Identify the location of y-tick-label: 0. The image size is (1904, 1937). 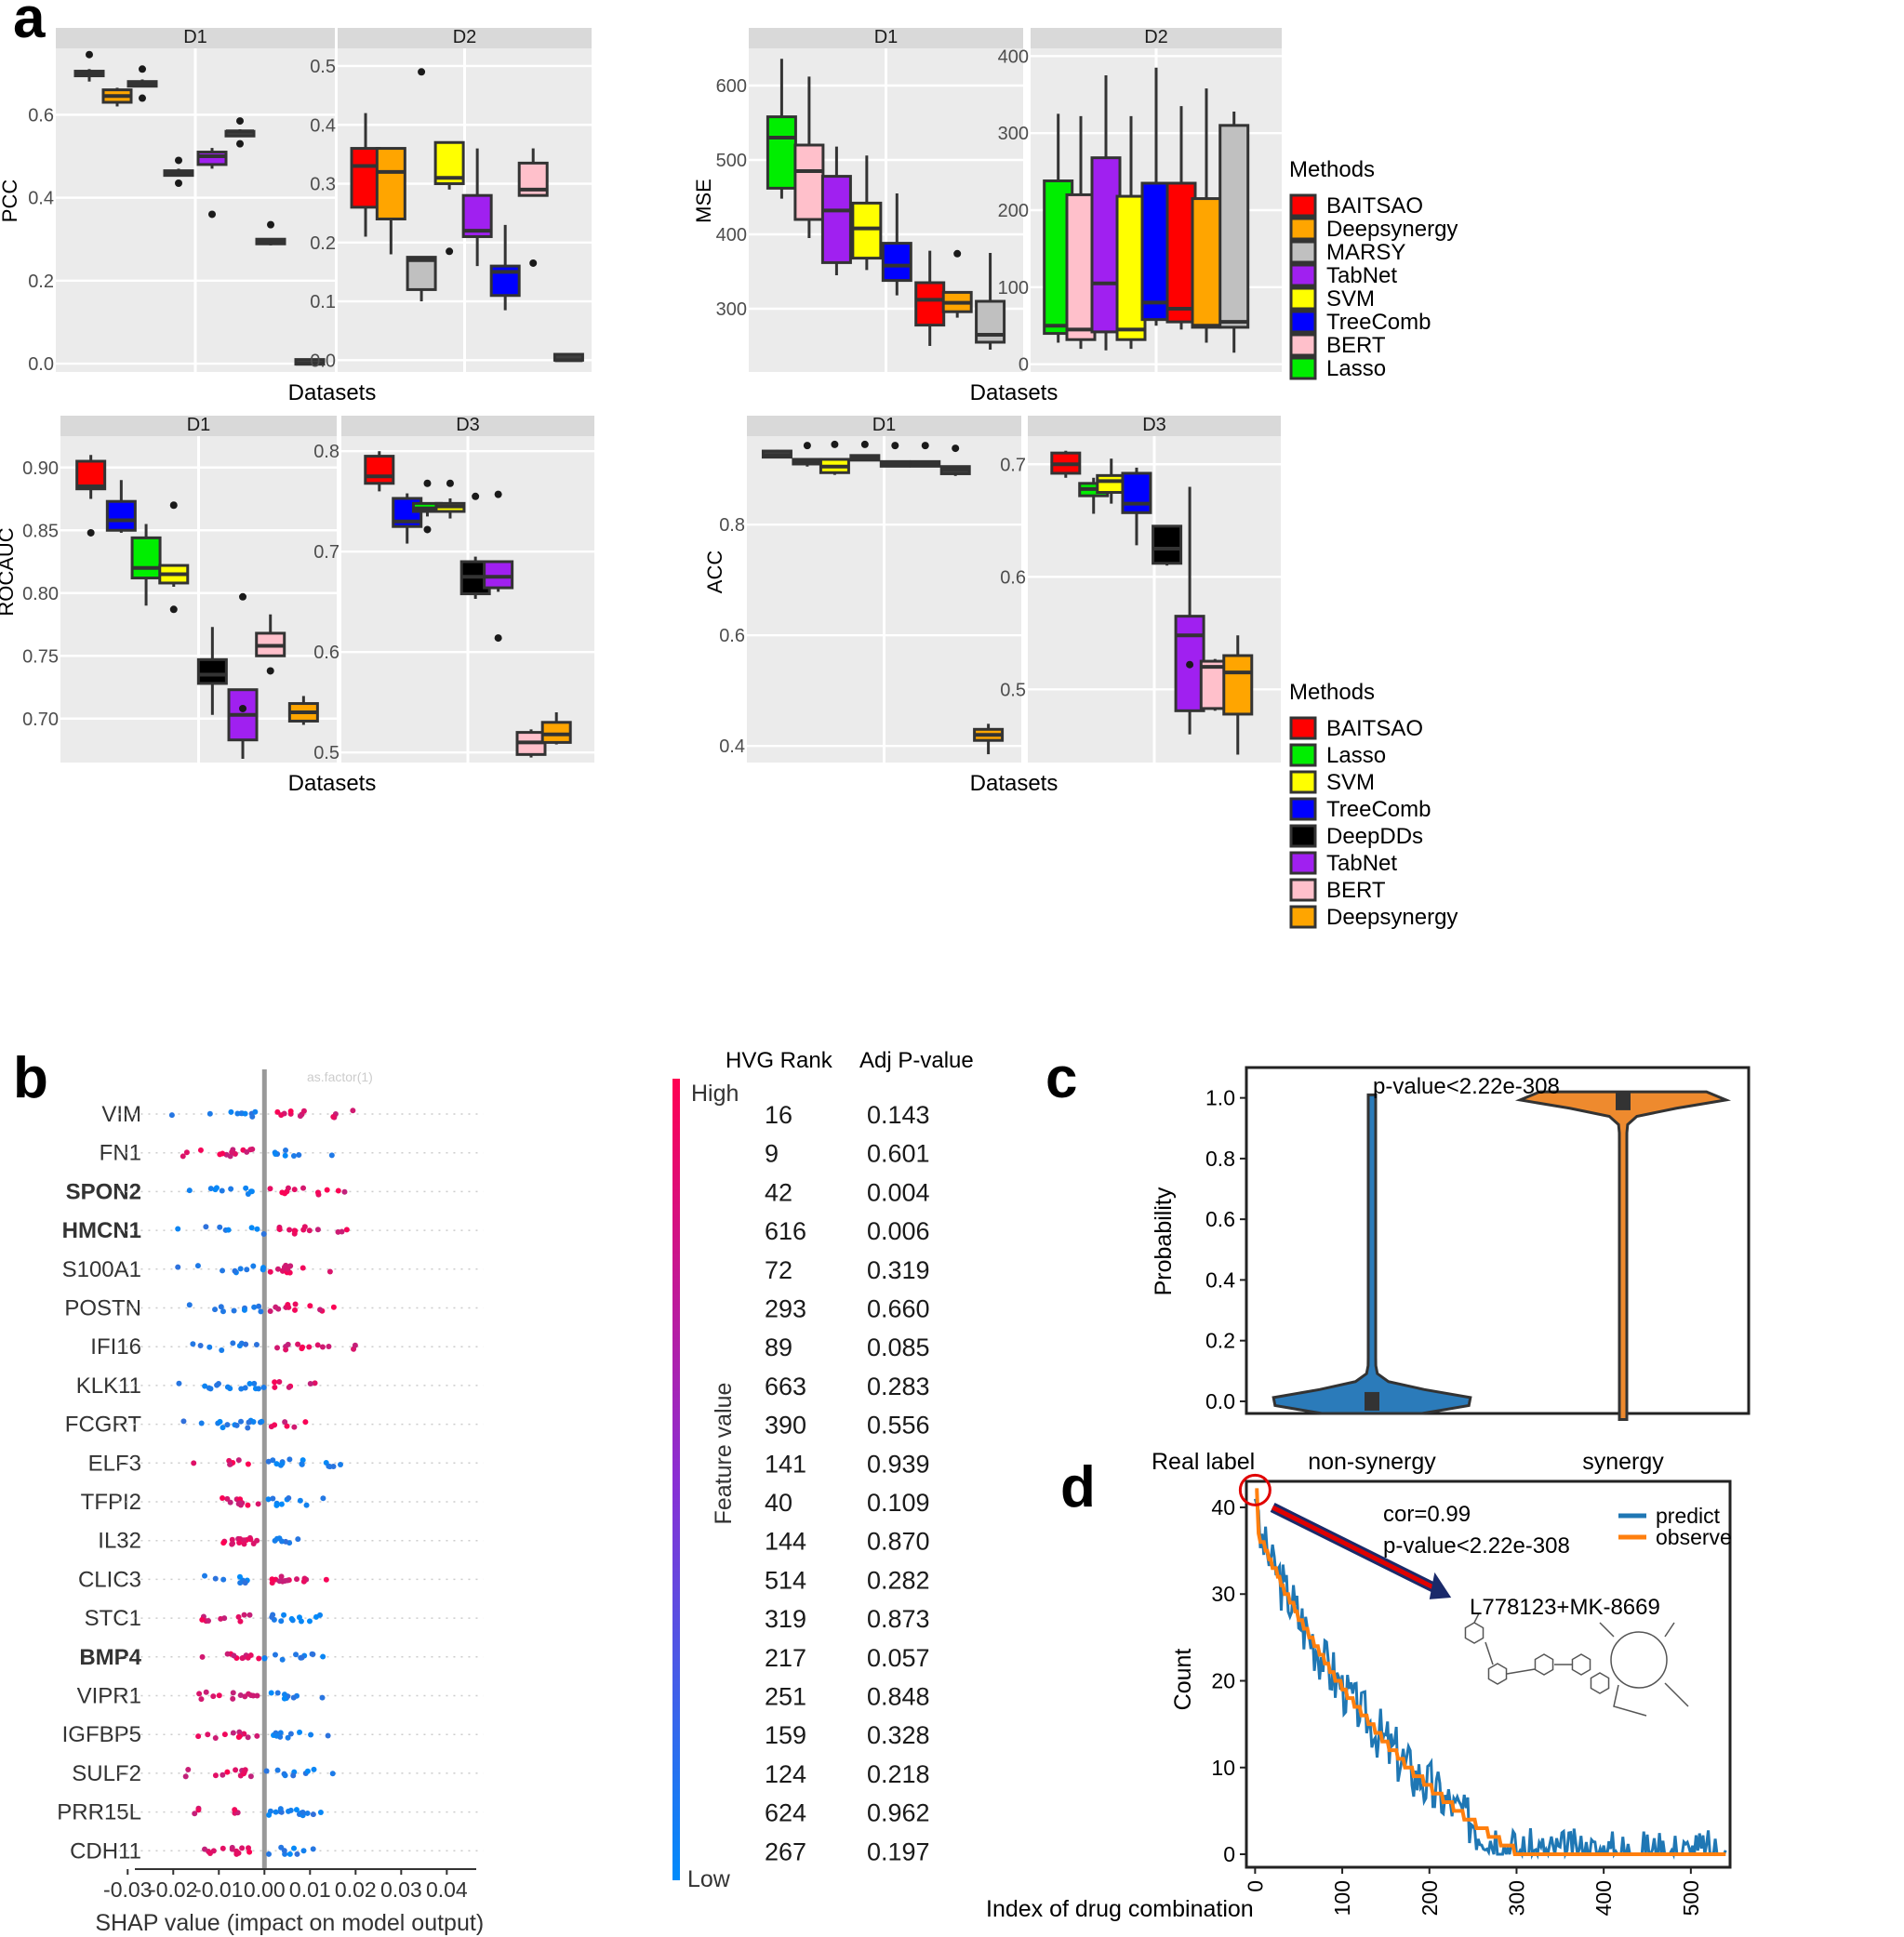
(1229, 1854).